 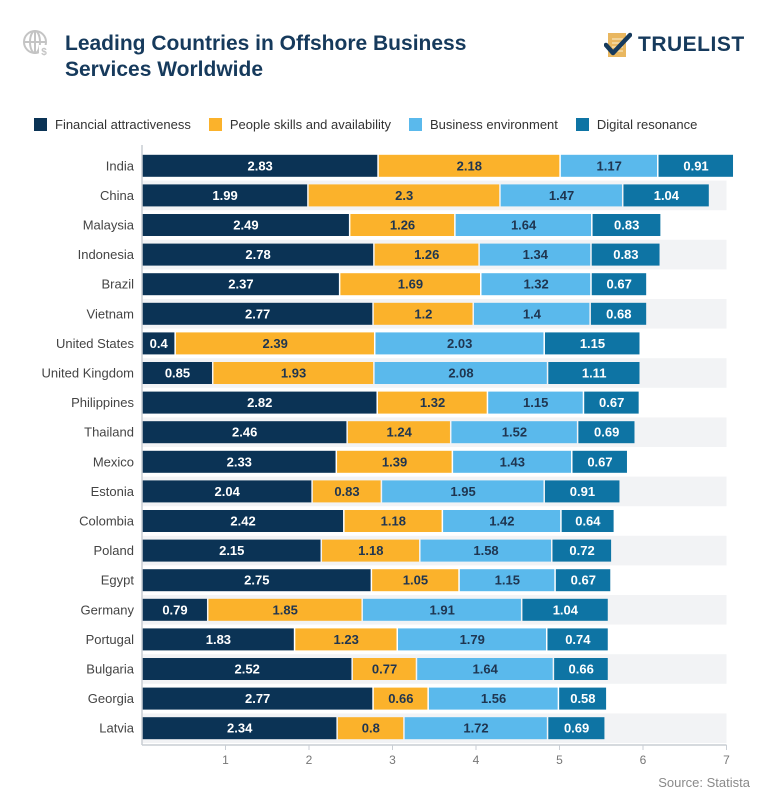 What do you see at coordinates (643, 759) in the screenshot?
I see `x-tick-label: 6` at bounding box center [643, 759].